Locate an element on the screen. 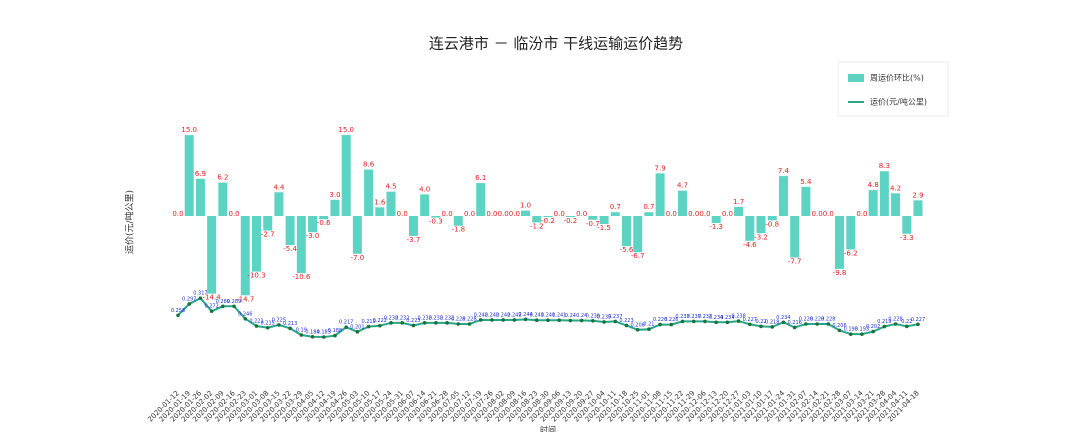  bar-value-label: -0.7 is located at coordinates (593, 224).